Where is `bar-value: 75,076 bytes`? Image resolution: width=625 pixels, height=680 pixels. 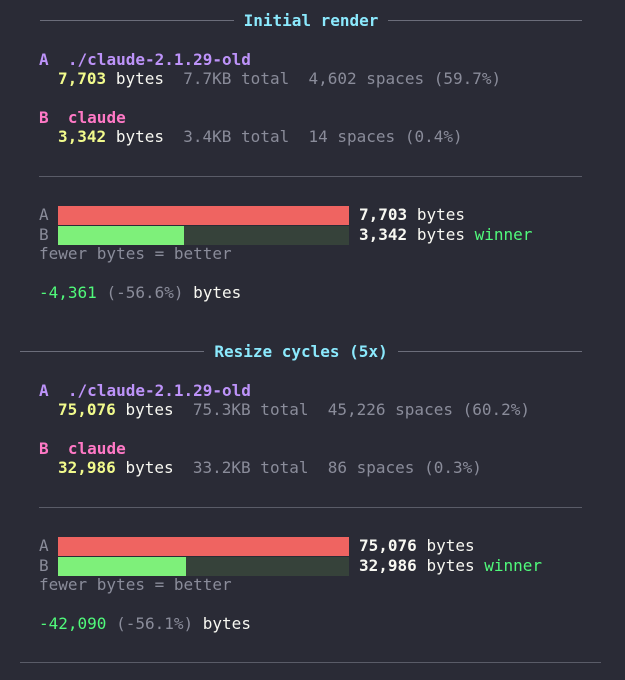 bar-value: 75,076 bytes is located at coordinates (417, 546).